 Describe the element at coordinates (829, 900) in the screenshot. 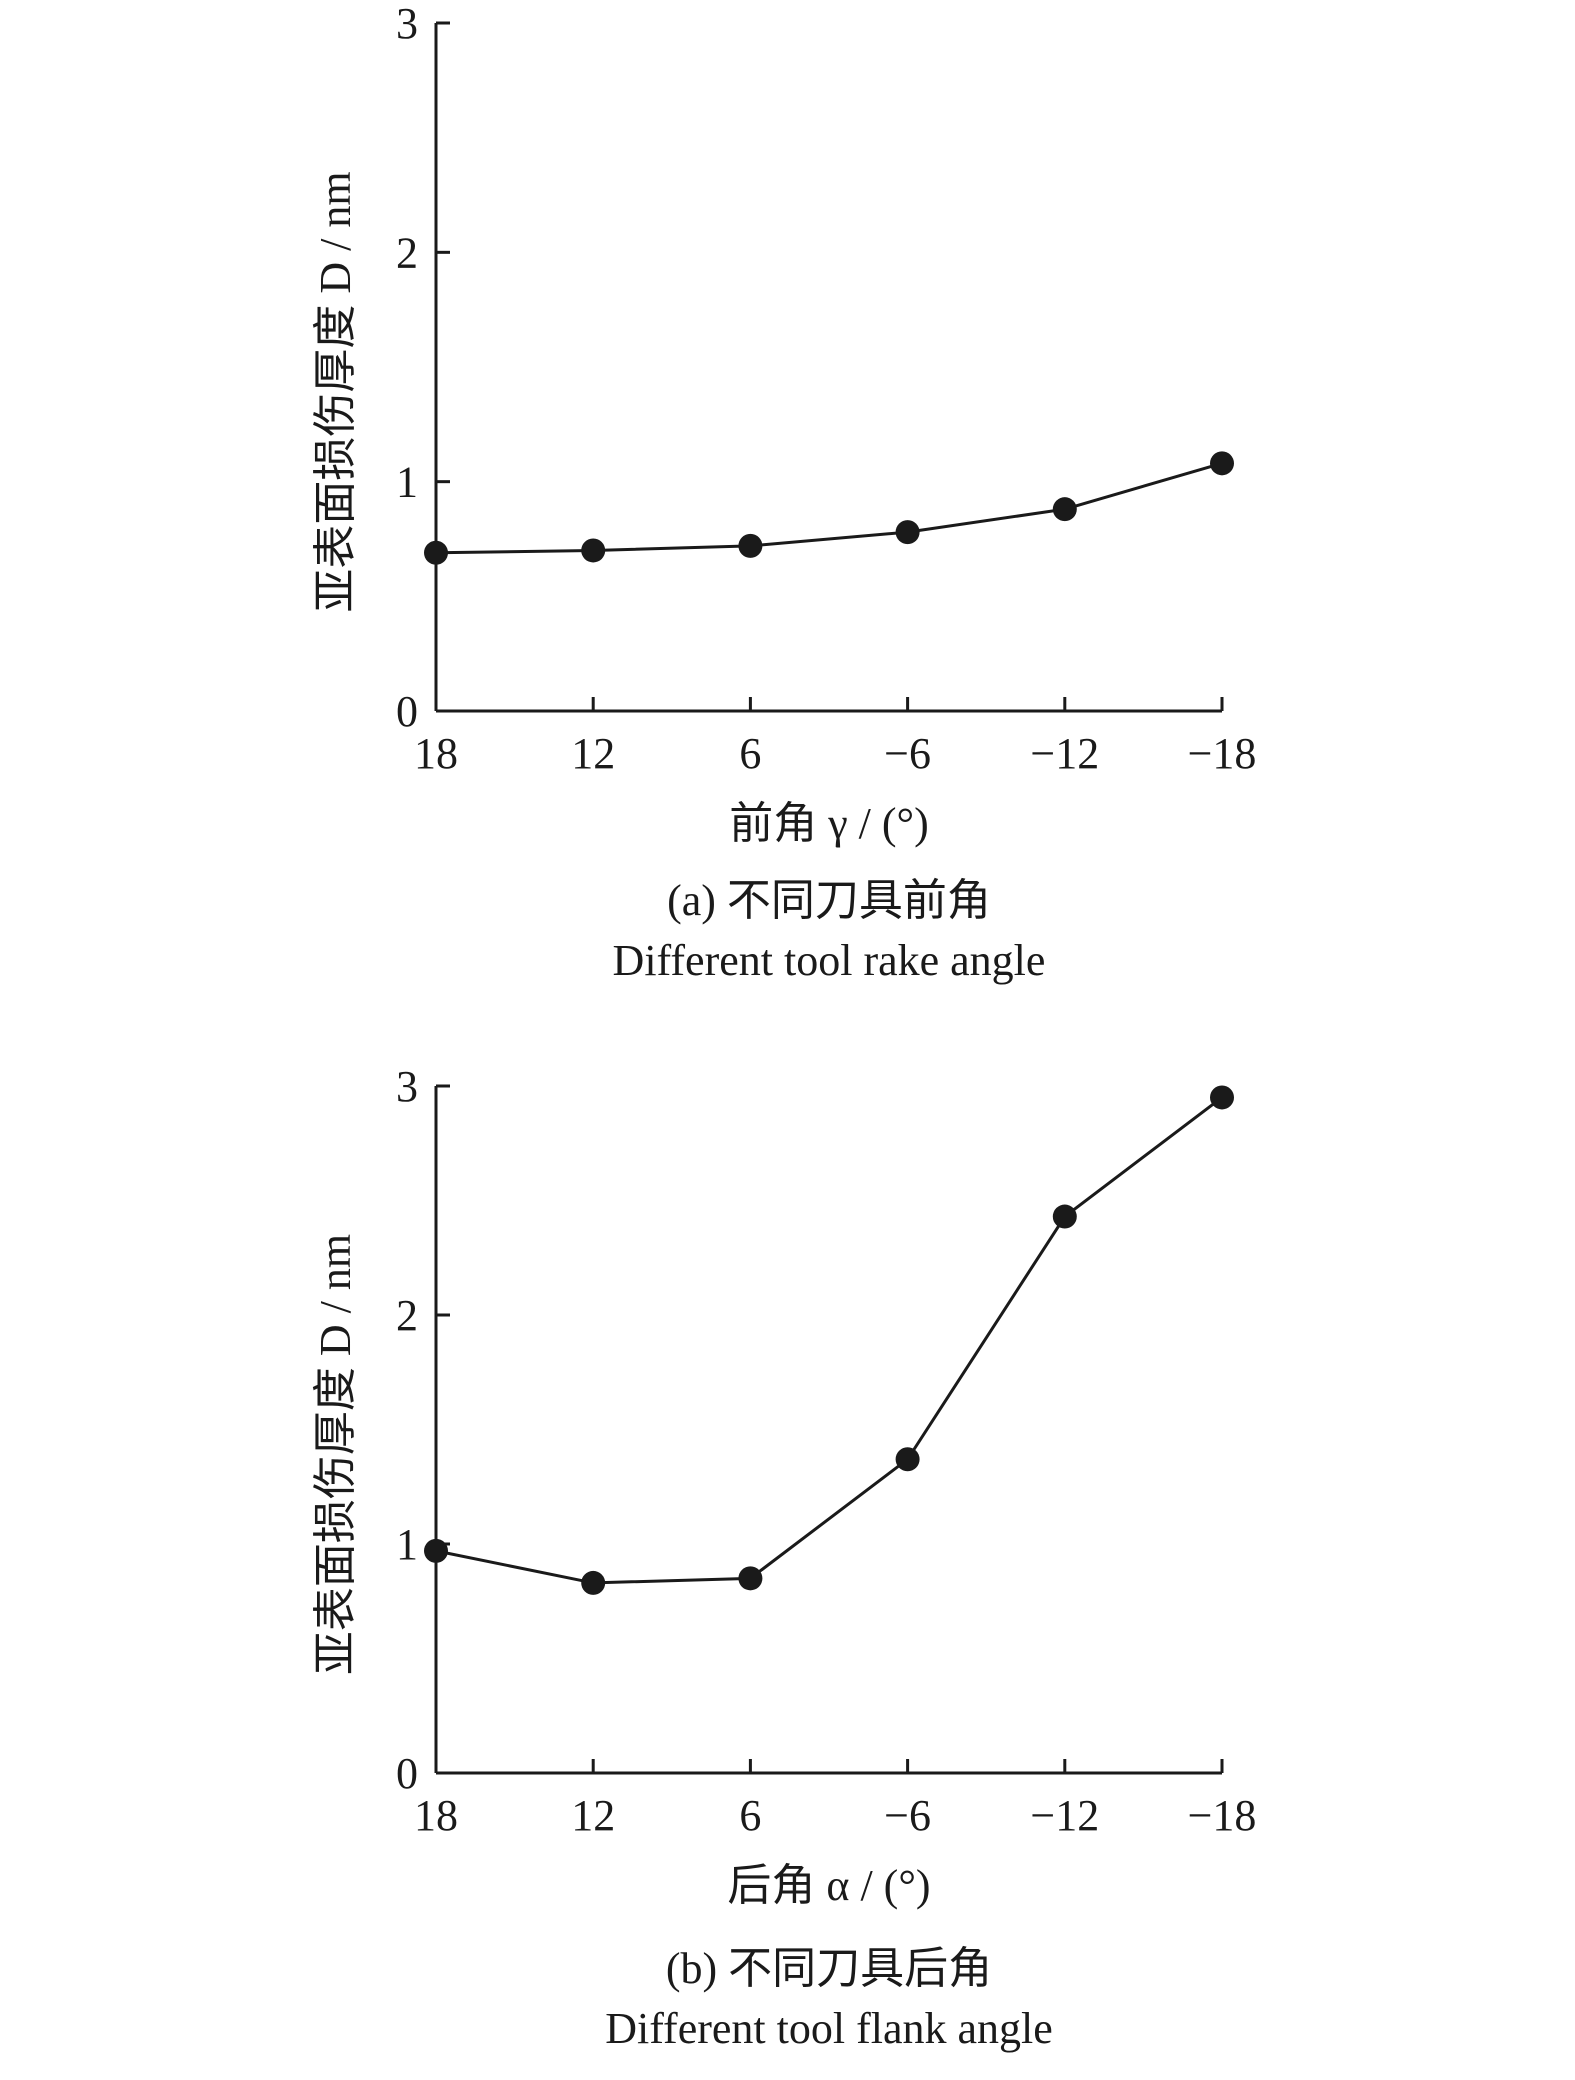

I see `caption-cn: (a) 不同刀具前角` at that location.